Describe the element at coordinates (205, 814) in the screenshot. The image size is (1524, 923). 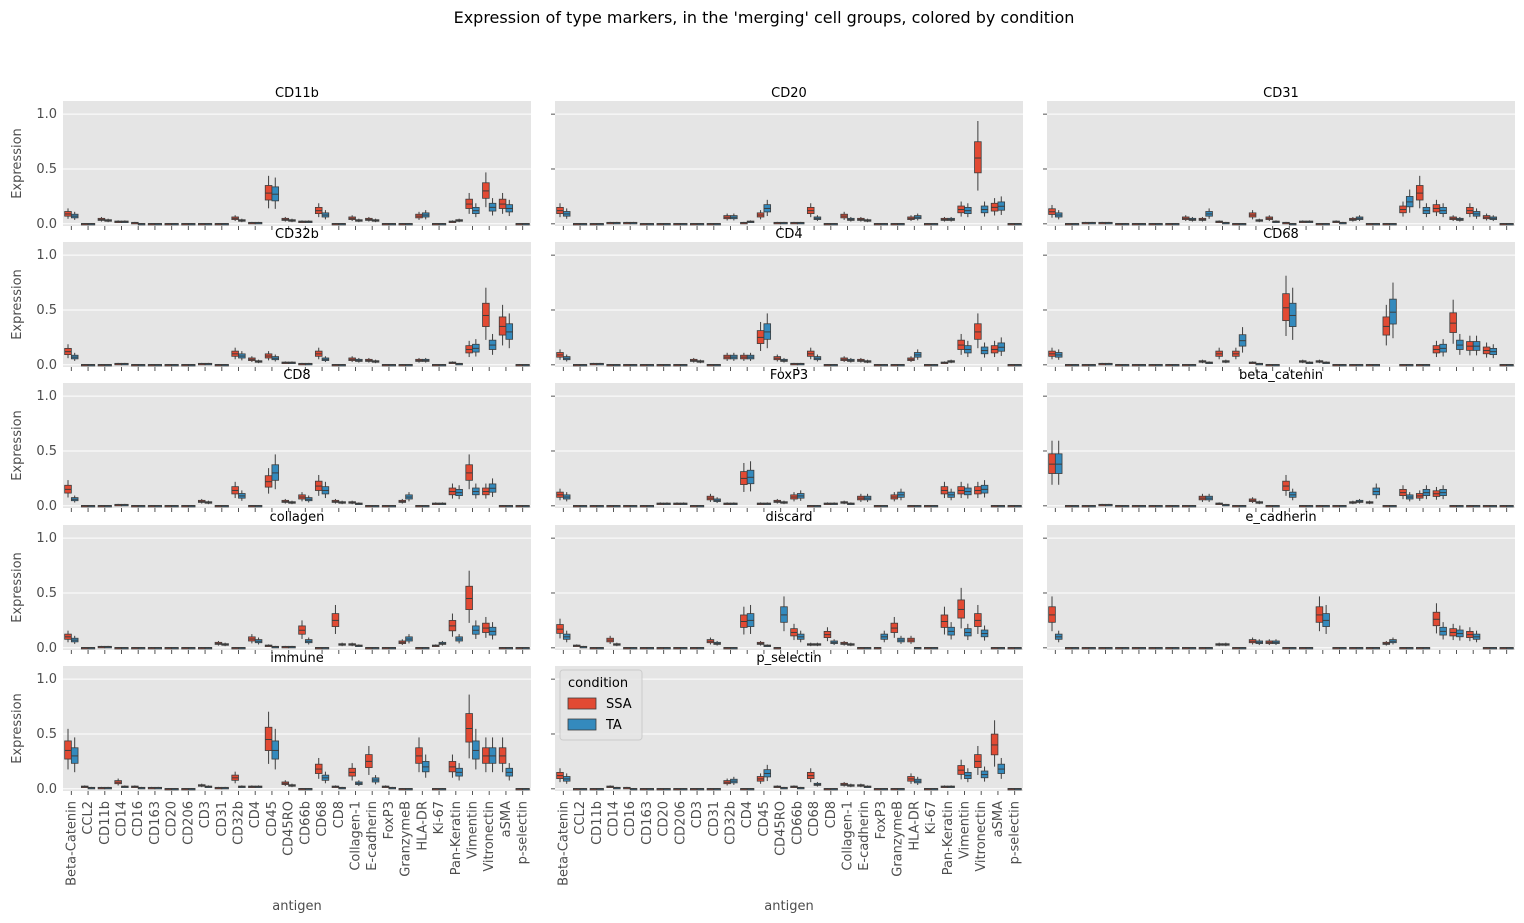
I see `x-tick-label: CD3` at that location.